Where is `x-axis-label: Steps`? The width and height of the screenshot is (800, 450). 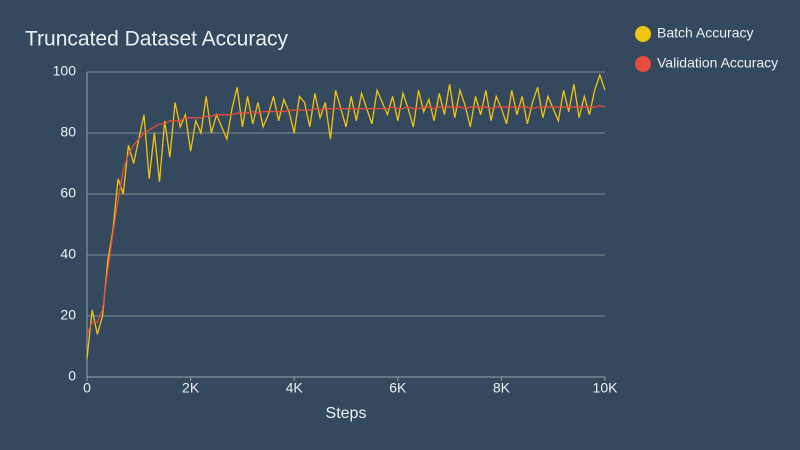 x-axis-label: Steps is located at coordinates (346, 413).